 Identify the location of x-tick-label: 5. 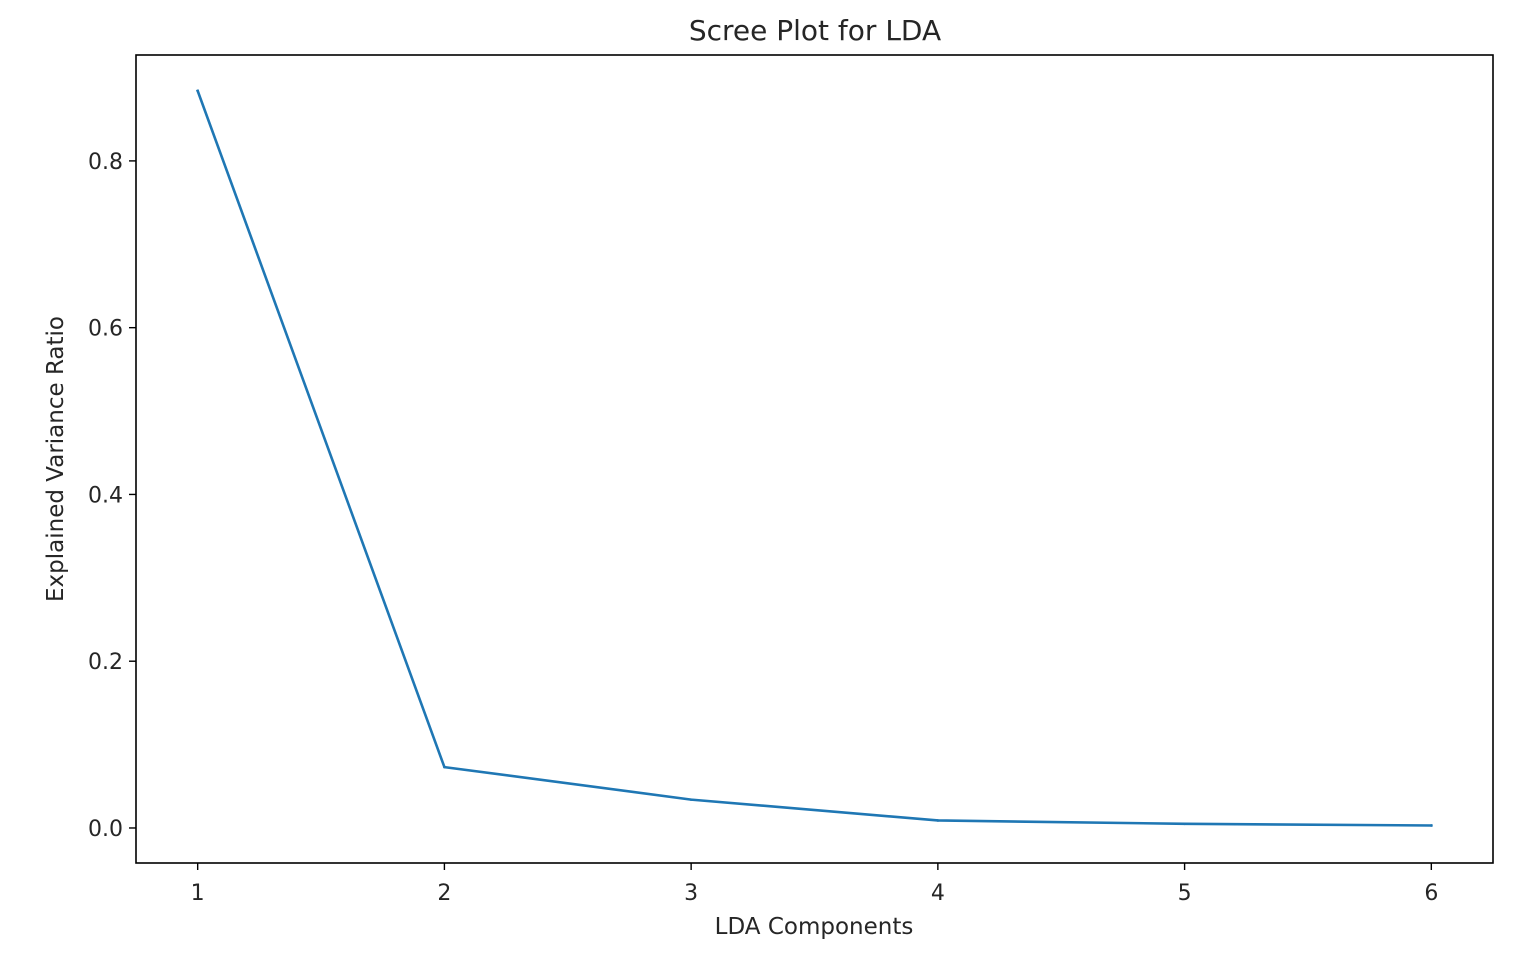
(1185, 893).